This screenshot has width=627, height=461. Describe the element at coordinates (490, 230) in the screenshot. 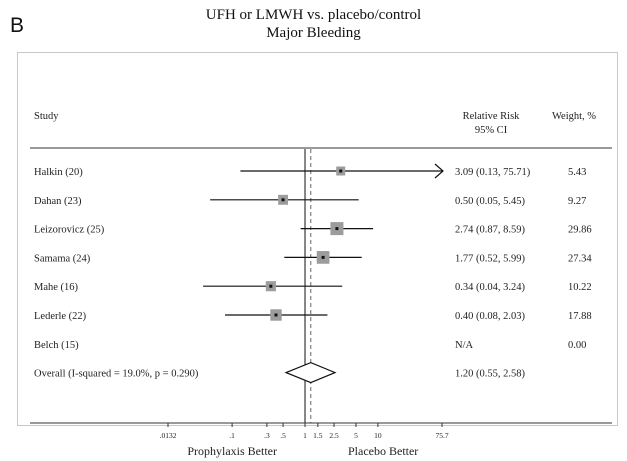

I see `ci-label: 2.74 (0.87, 8.59)` at that location.